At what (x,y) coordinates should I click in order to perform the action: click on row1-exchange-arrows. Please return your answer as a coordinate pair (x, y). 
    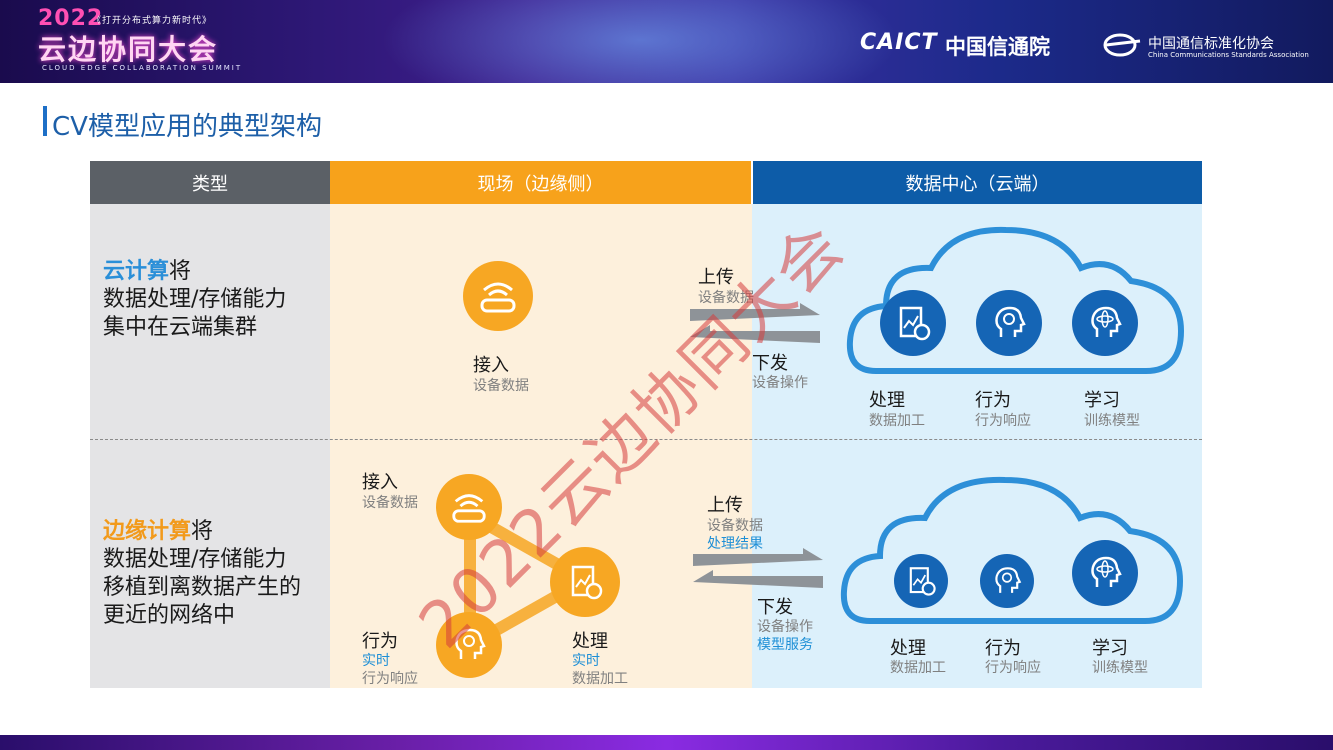
    Looking at the image, I should click on (755, 323).